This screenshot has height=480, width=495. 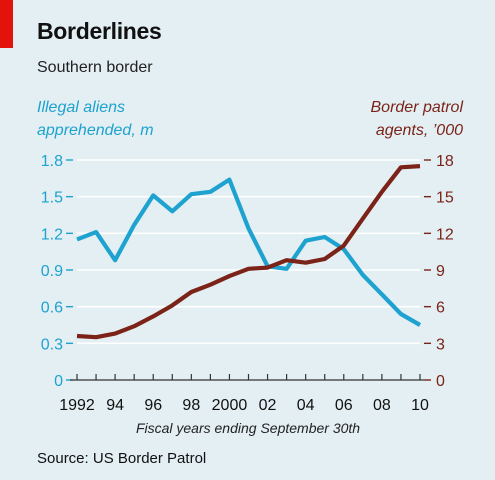 What do you see at coordinates (445, 161) in the screenshot?
I see `right-tick-label: 18` at bounding box center [445, 161].